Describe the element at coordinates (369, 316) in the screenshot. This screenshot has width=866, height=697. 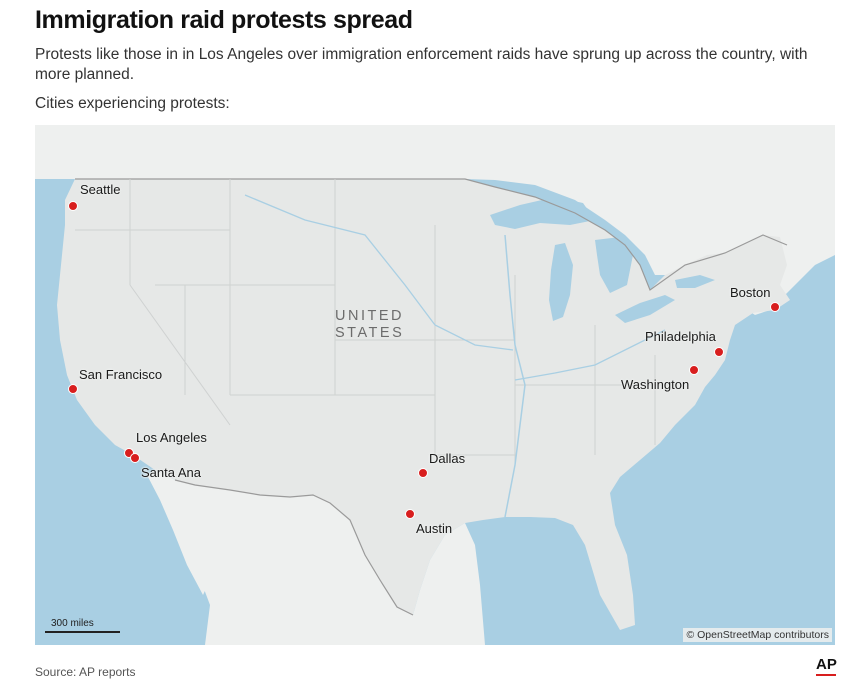
I see `country-label-line1: UNITED` at that location.